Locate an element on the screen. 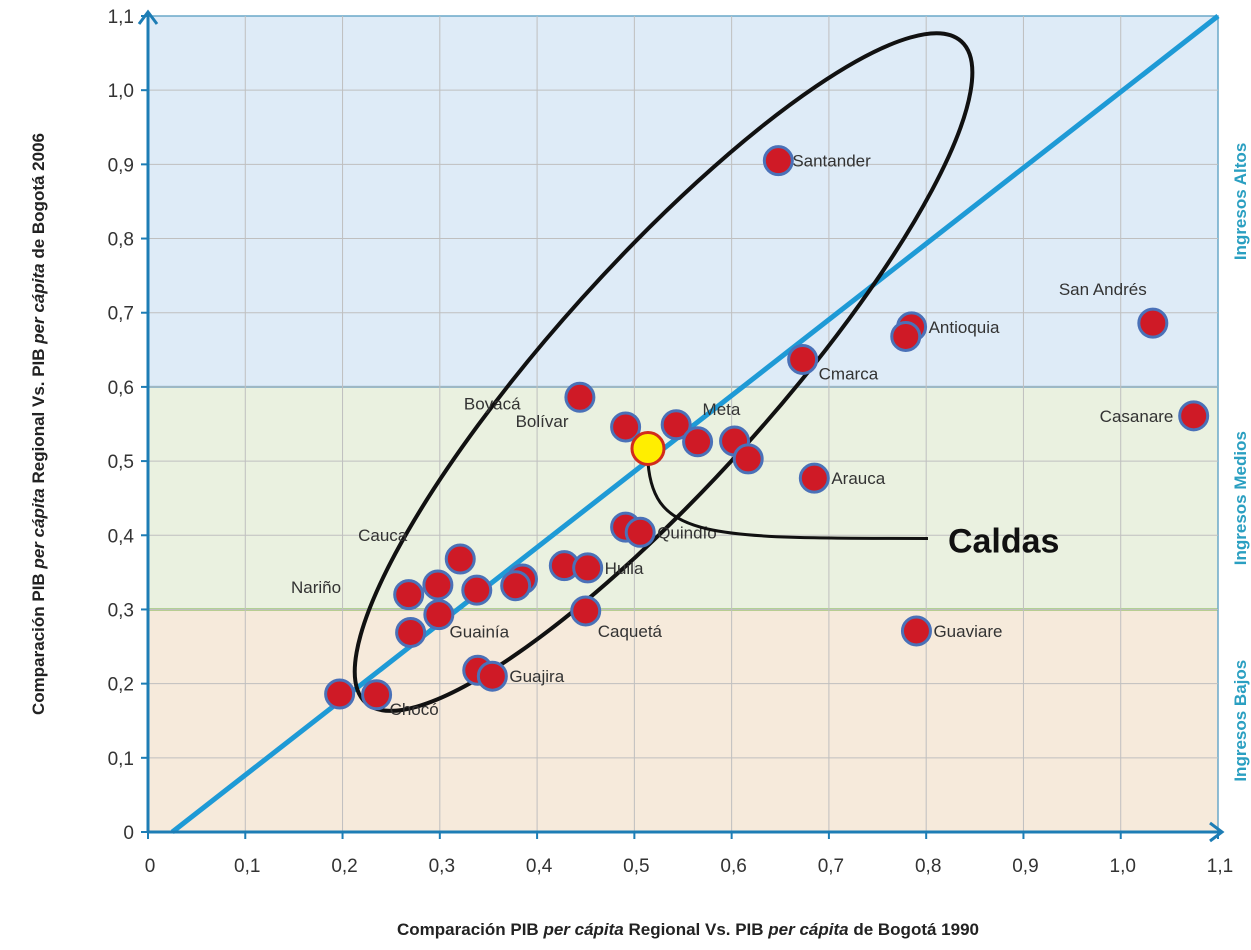 The width and height of the screenshot is (1251, 950). caldas-label: Caldas is located at coordinates (1004, 541).